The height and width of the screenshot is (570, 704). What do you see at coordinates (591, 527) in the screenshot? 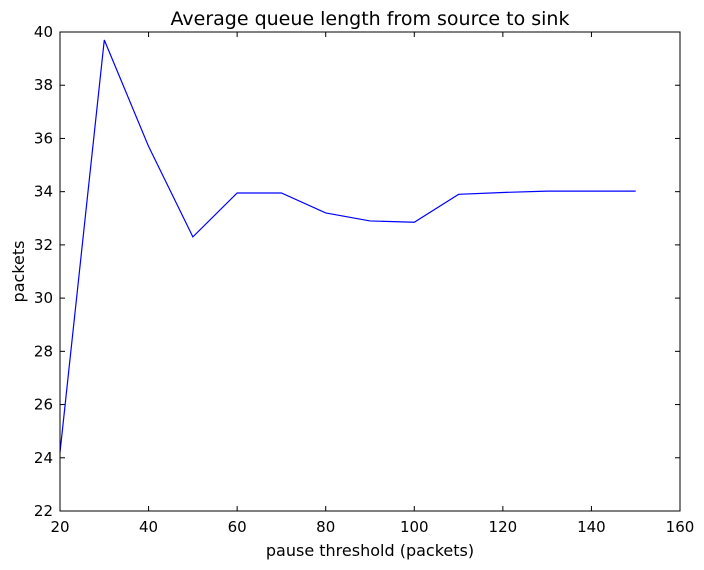
I see `x-tick-label: 140` at bounding box center [591, 527].